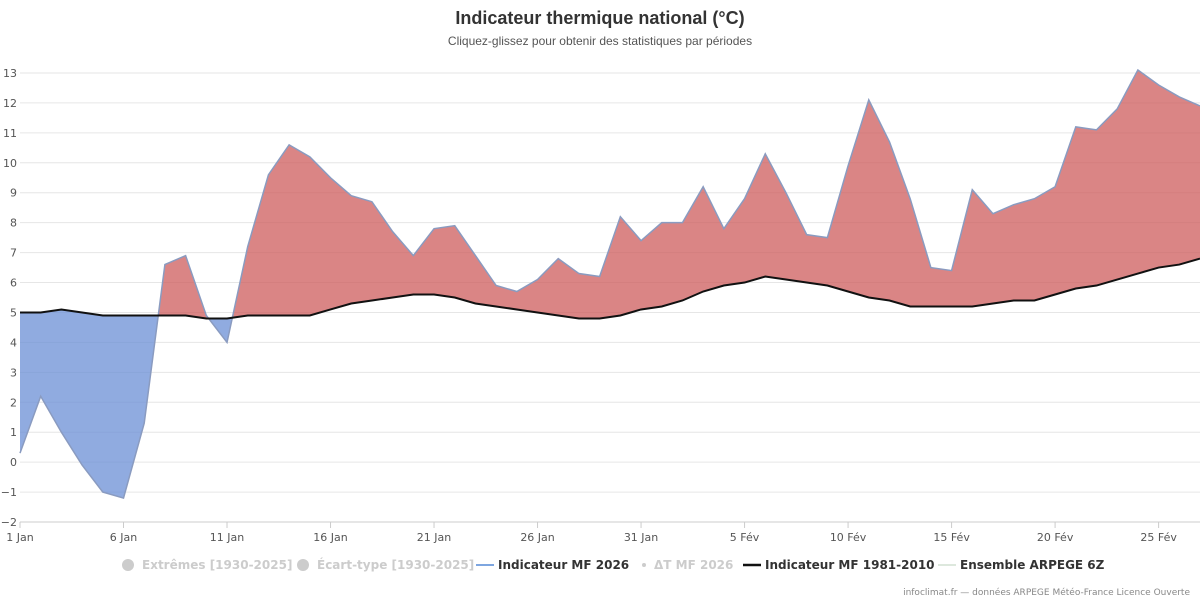 The width and height of the screenshot is (1200, 600). Describe the element at coordinates (1158, 537) in the screenshot. I see `x-tick-label: 25 Fév` at that location.